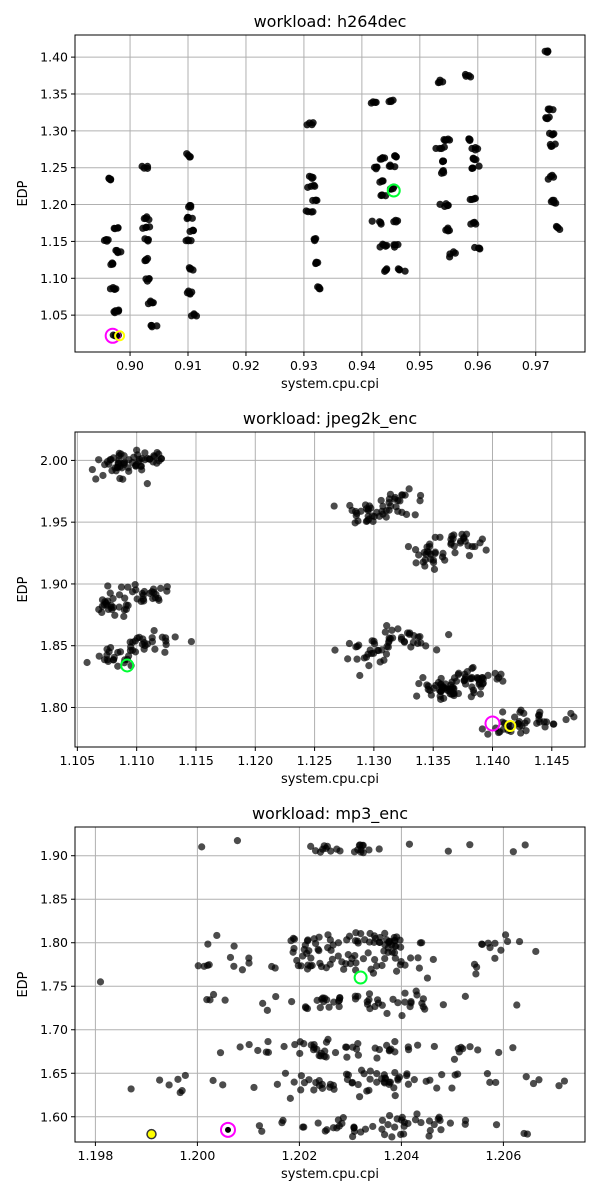 This screenshot has width=600, height=1200. I want to click on y-tick-label: 1.25, so click(54, 167).